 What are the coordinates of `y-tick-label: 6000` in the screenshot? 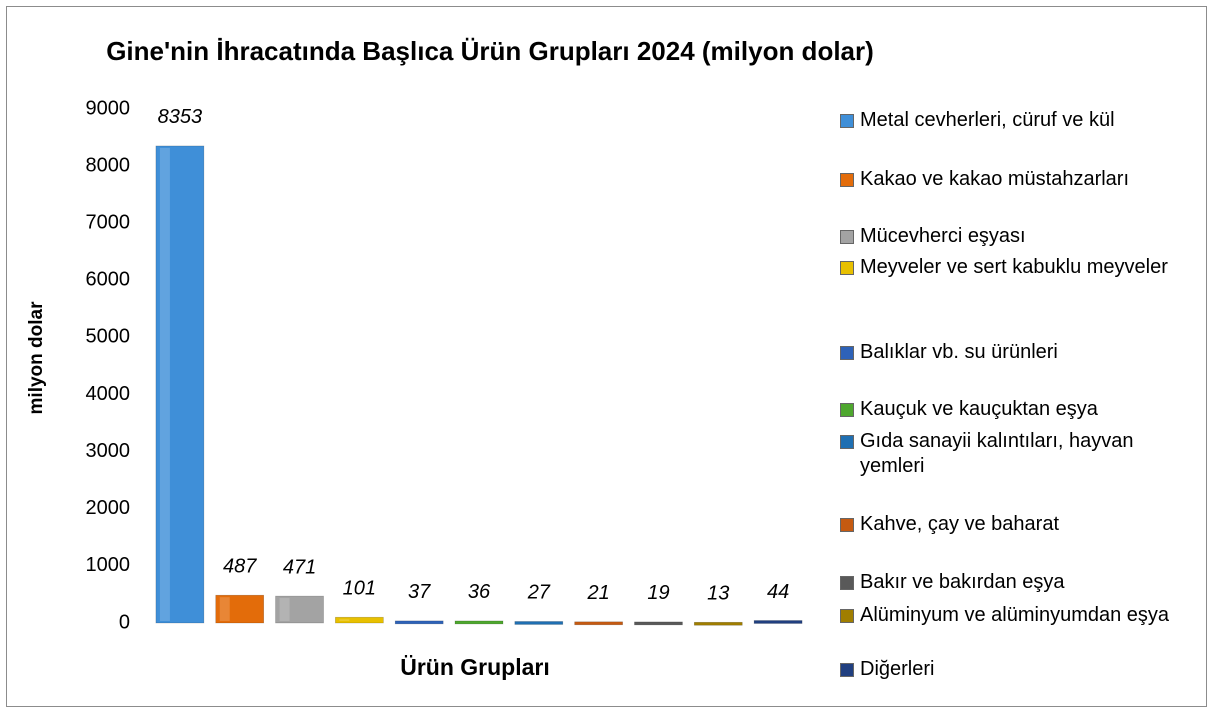 It's located at (108, 280).